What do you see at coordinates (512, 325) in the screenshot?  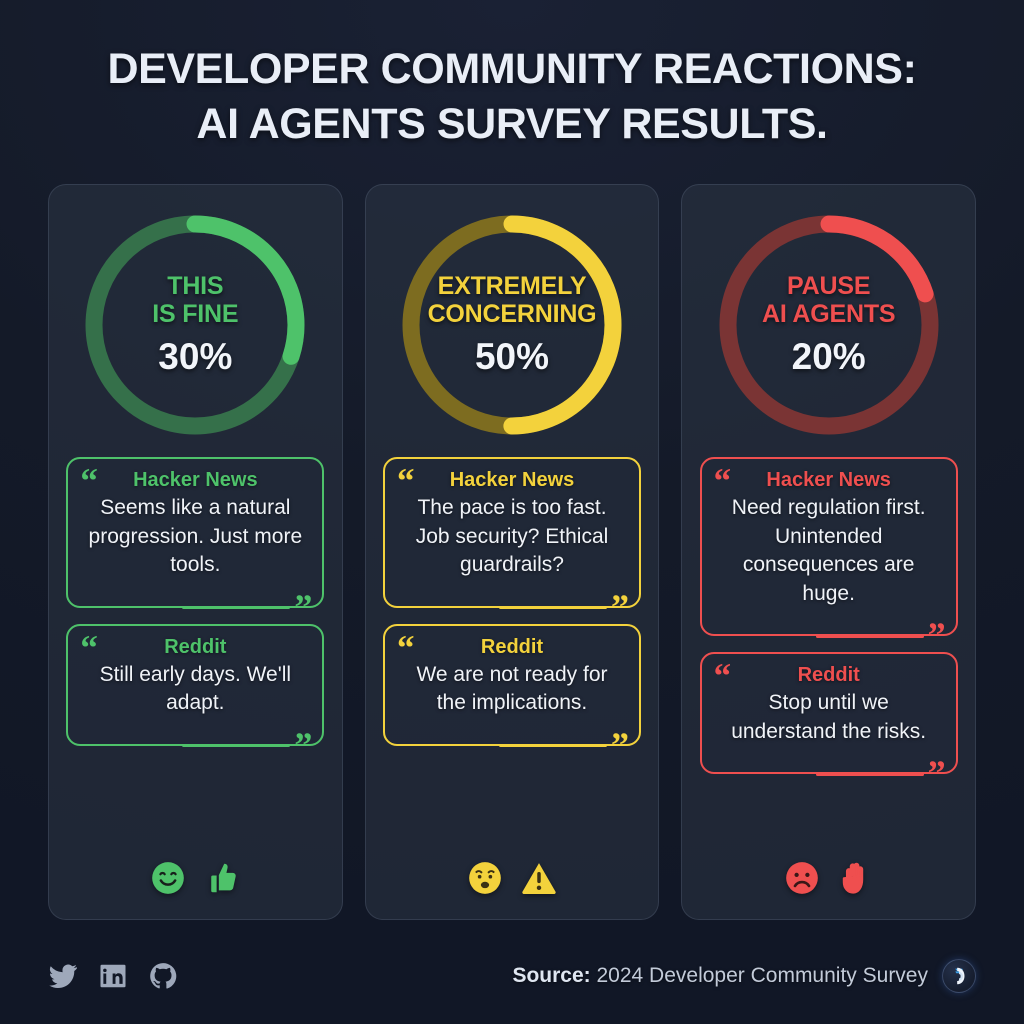 I see `donut-gauge-2: EXTREMELY CONCERNING 50%` at bounding box center [512, 325].